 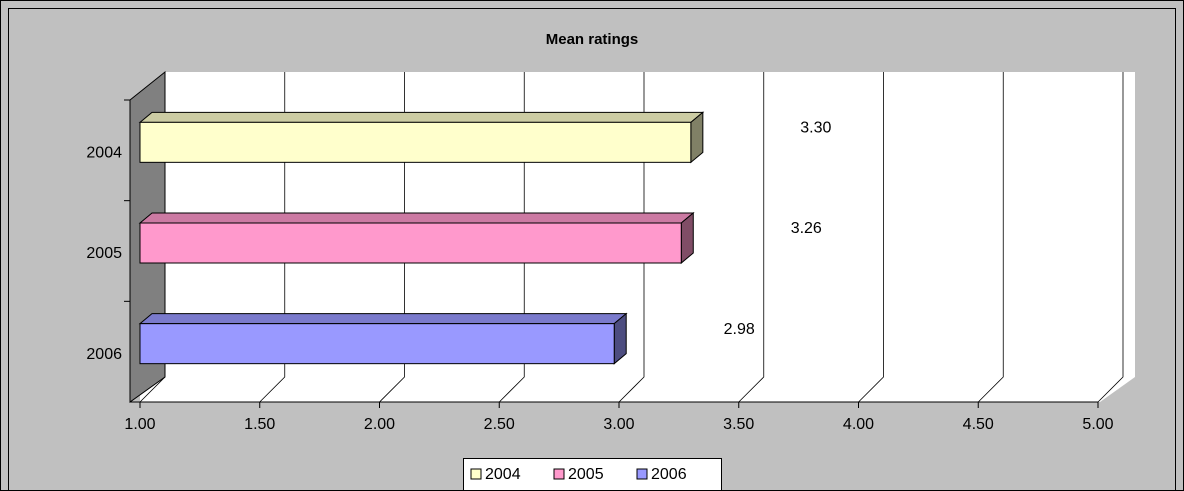 What do you see at coordinates (104, 153) in the screenshot?
I see `y-tick-label: 2004` at bounding box center [104, 153].